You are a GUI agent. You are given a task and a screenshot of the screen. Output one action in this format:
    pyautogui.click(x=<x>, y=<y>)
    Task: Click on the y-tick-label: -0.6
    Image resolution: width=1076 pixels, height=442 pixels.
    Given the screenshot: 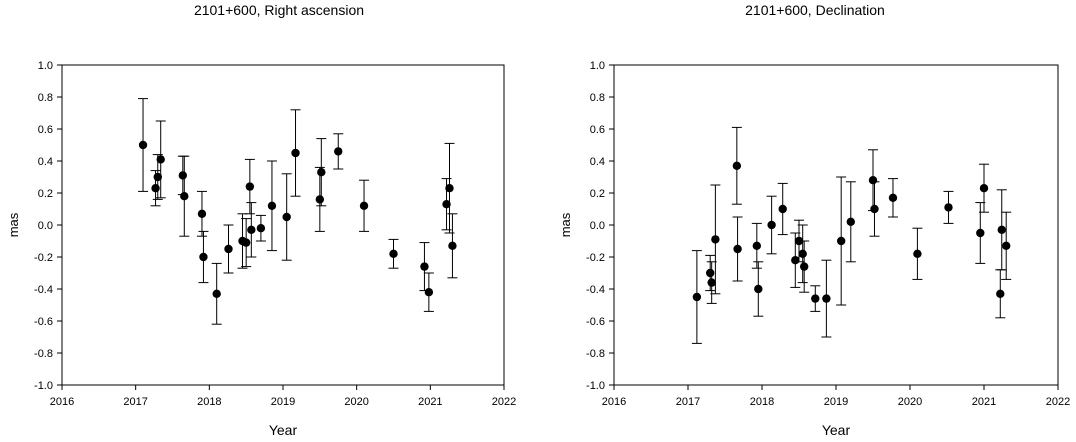 What is the action you would take?
    pyautogui.click(x=595, y=322)
    